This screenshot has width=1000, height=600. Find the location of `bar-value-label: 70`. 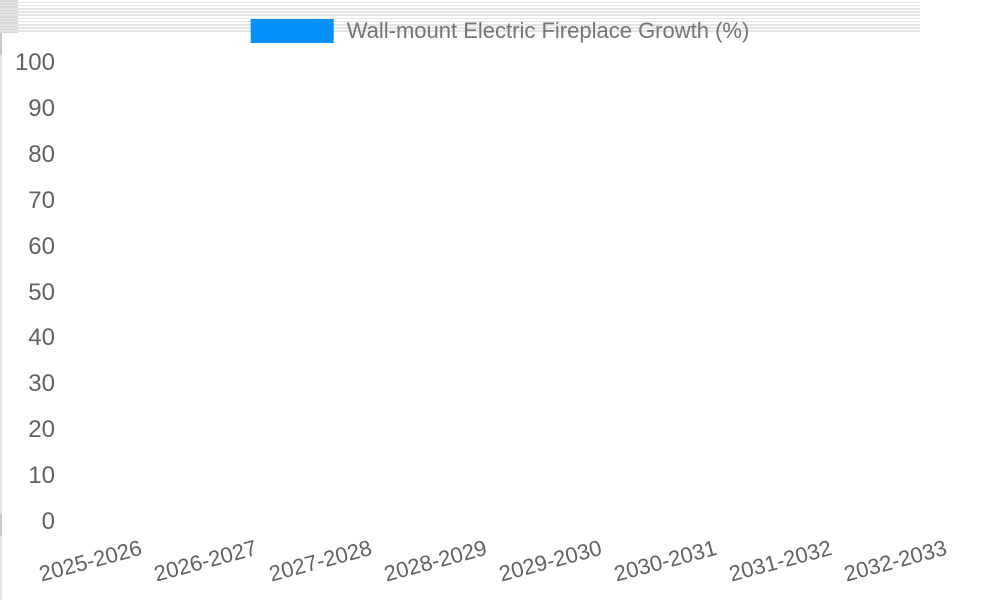

bar-value-label: 70 is located at coordinates (245, 361).